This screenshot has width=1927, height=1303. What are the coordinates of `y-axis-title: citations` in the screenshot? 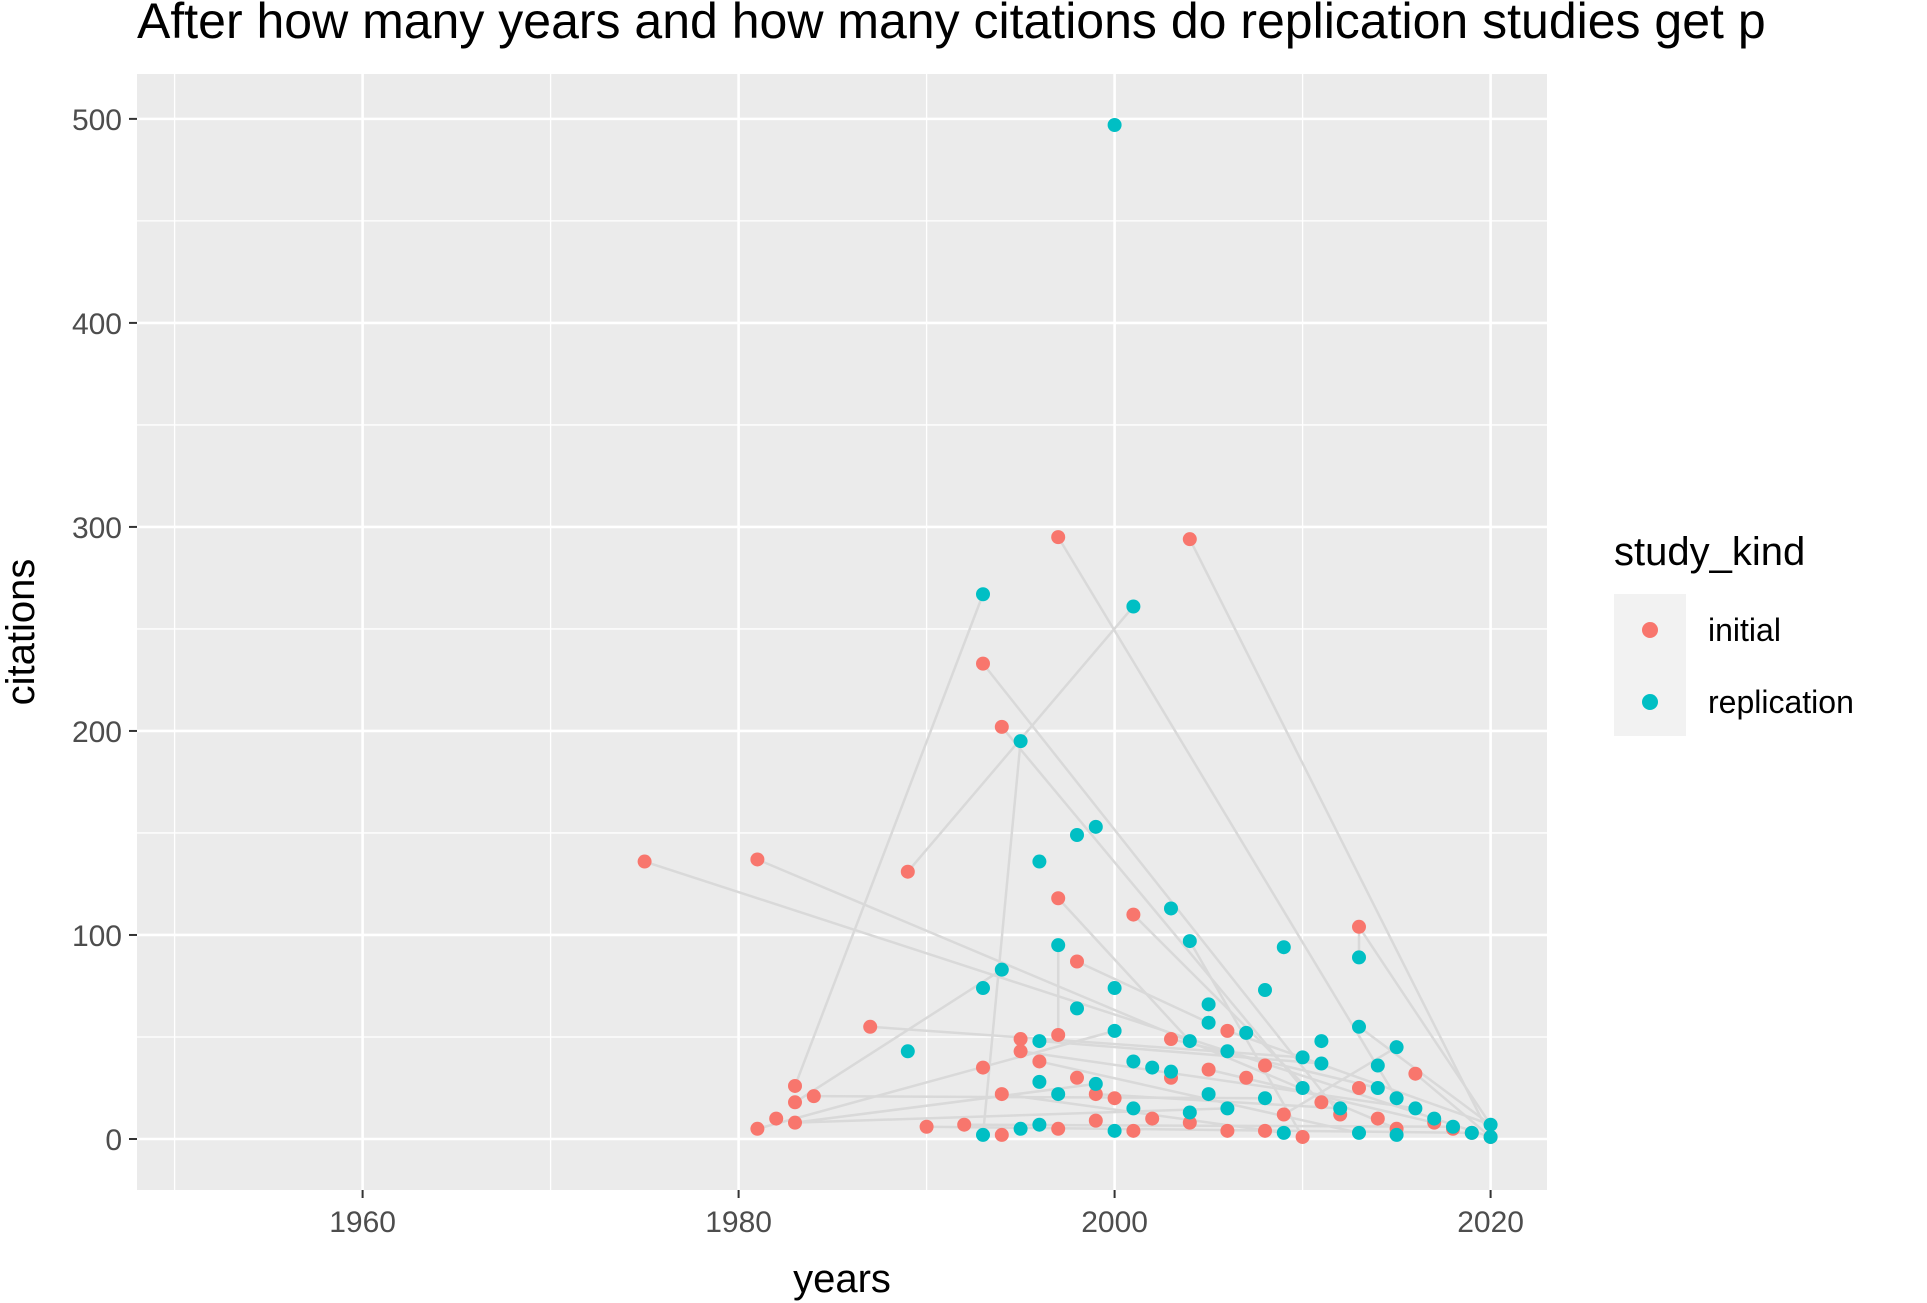 It's located at (21, 632).